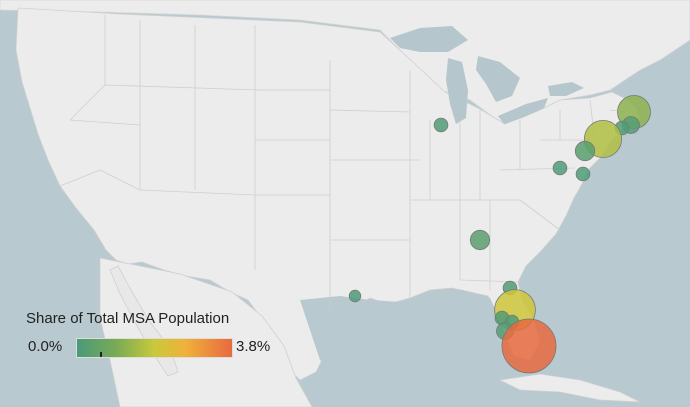  What do you see at coordinates (457, 91) in the screenshot?
I see `lake-michigan` at bounding box center [457, 91].